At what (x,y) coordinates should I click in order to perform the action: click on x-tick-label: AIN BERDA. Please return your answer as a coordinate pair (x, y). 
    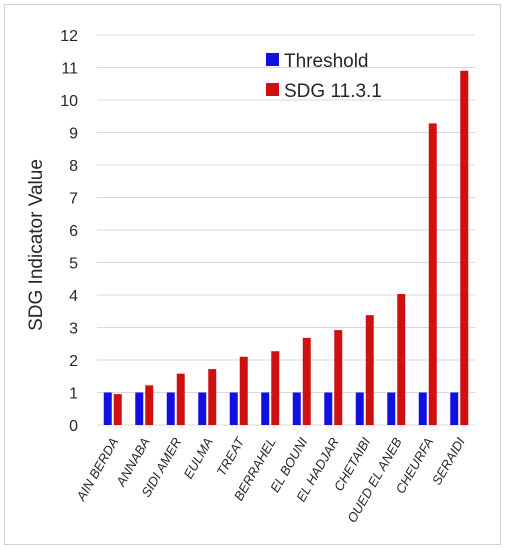
    Looking at the image, I should click on (97, 469).